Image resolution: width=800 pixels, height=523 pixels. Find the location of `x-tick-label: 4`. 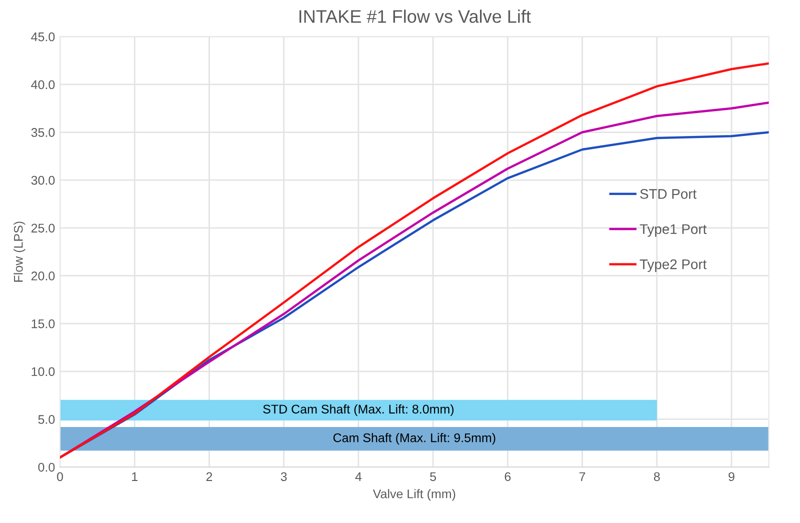

x-tick-label: 4 is located at coordinates (358, 476).